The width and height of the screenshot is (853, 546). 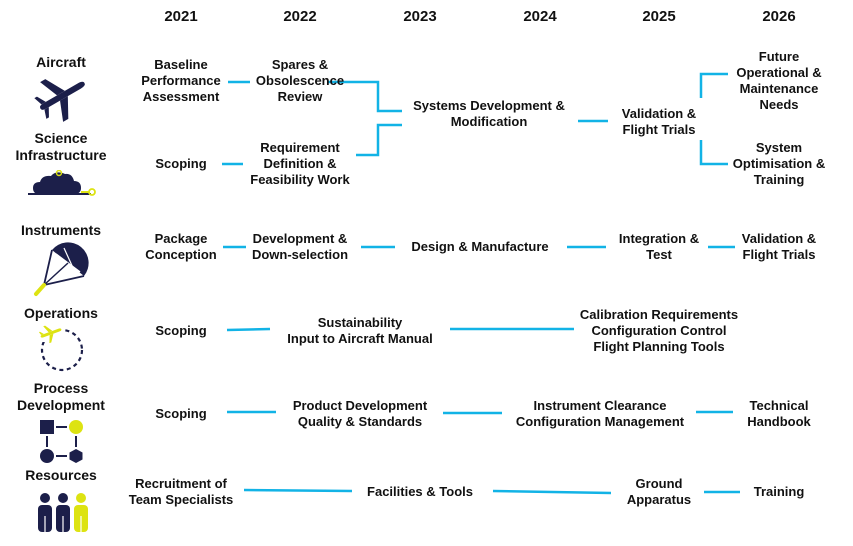 What do you see at coordinates (181, 16) in the screenshot?
I see `year-header: 2021` at bounding box center [181, 16].